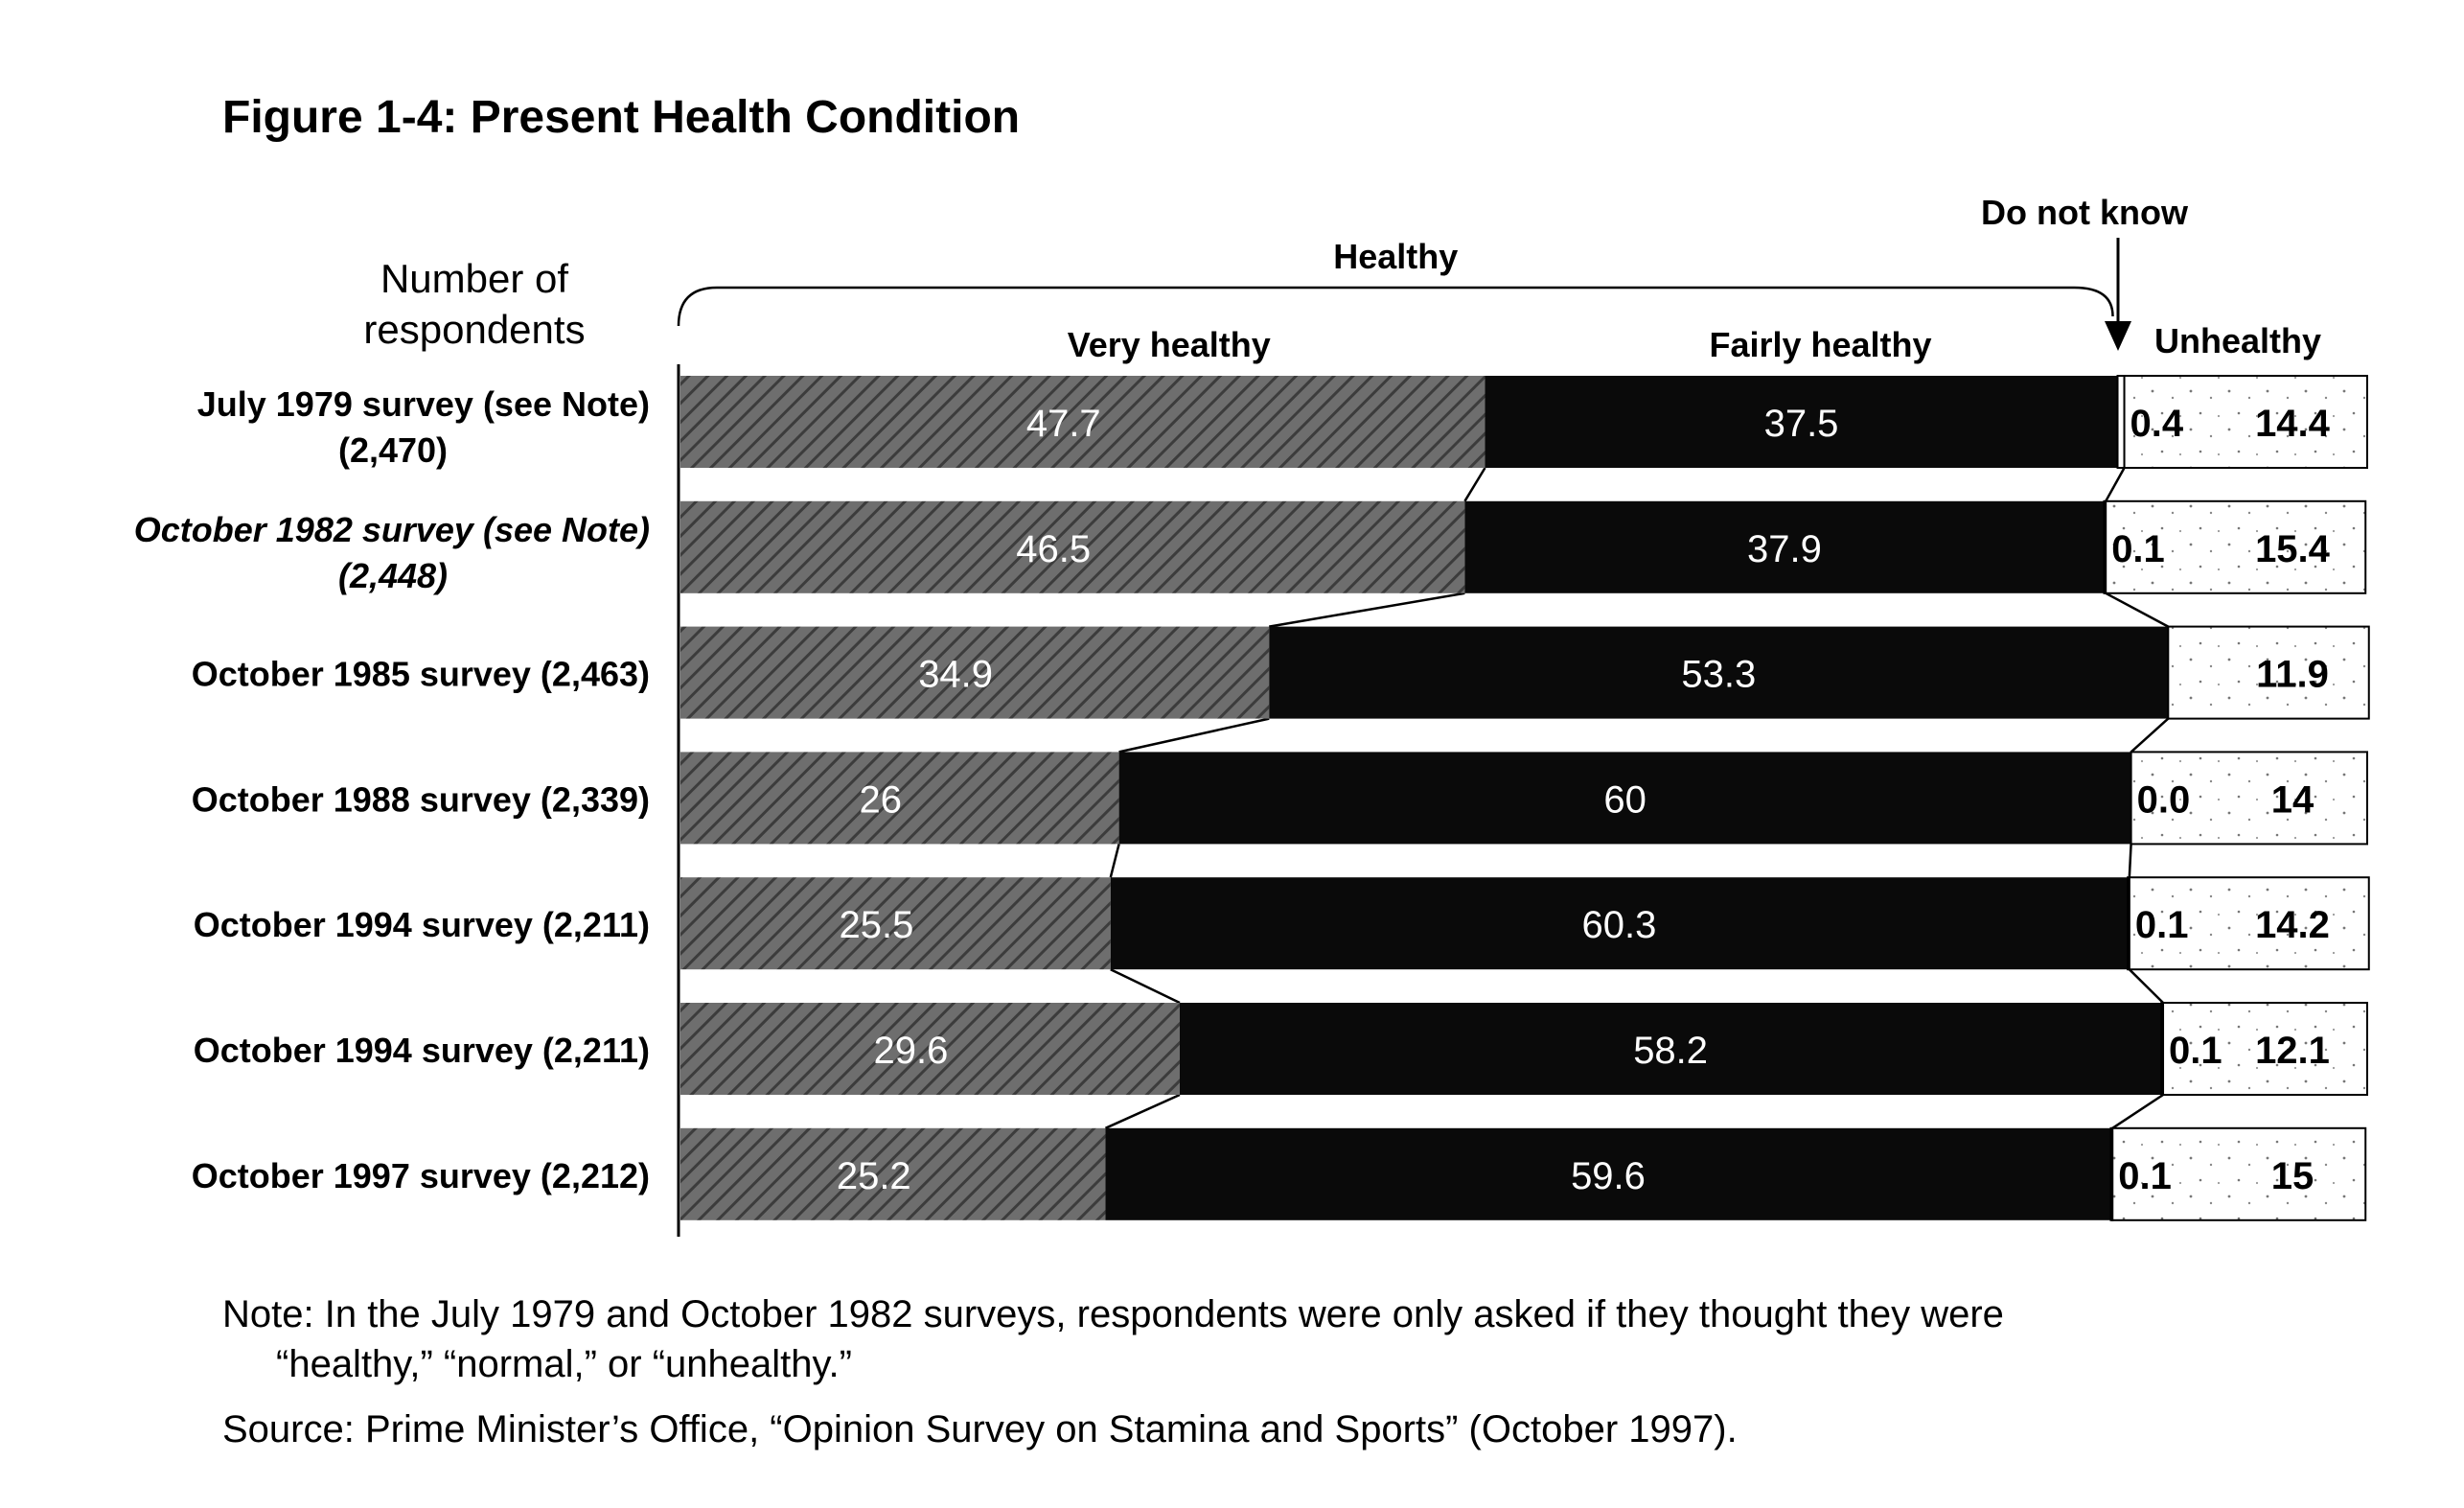 Image resolution: width=2464 pixels, height=1508 pixels. I want to click on group-label-healthy: Healthy, so click(1395, 256).